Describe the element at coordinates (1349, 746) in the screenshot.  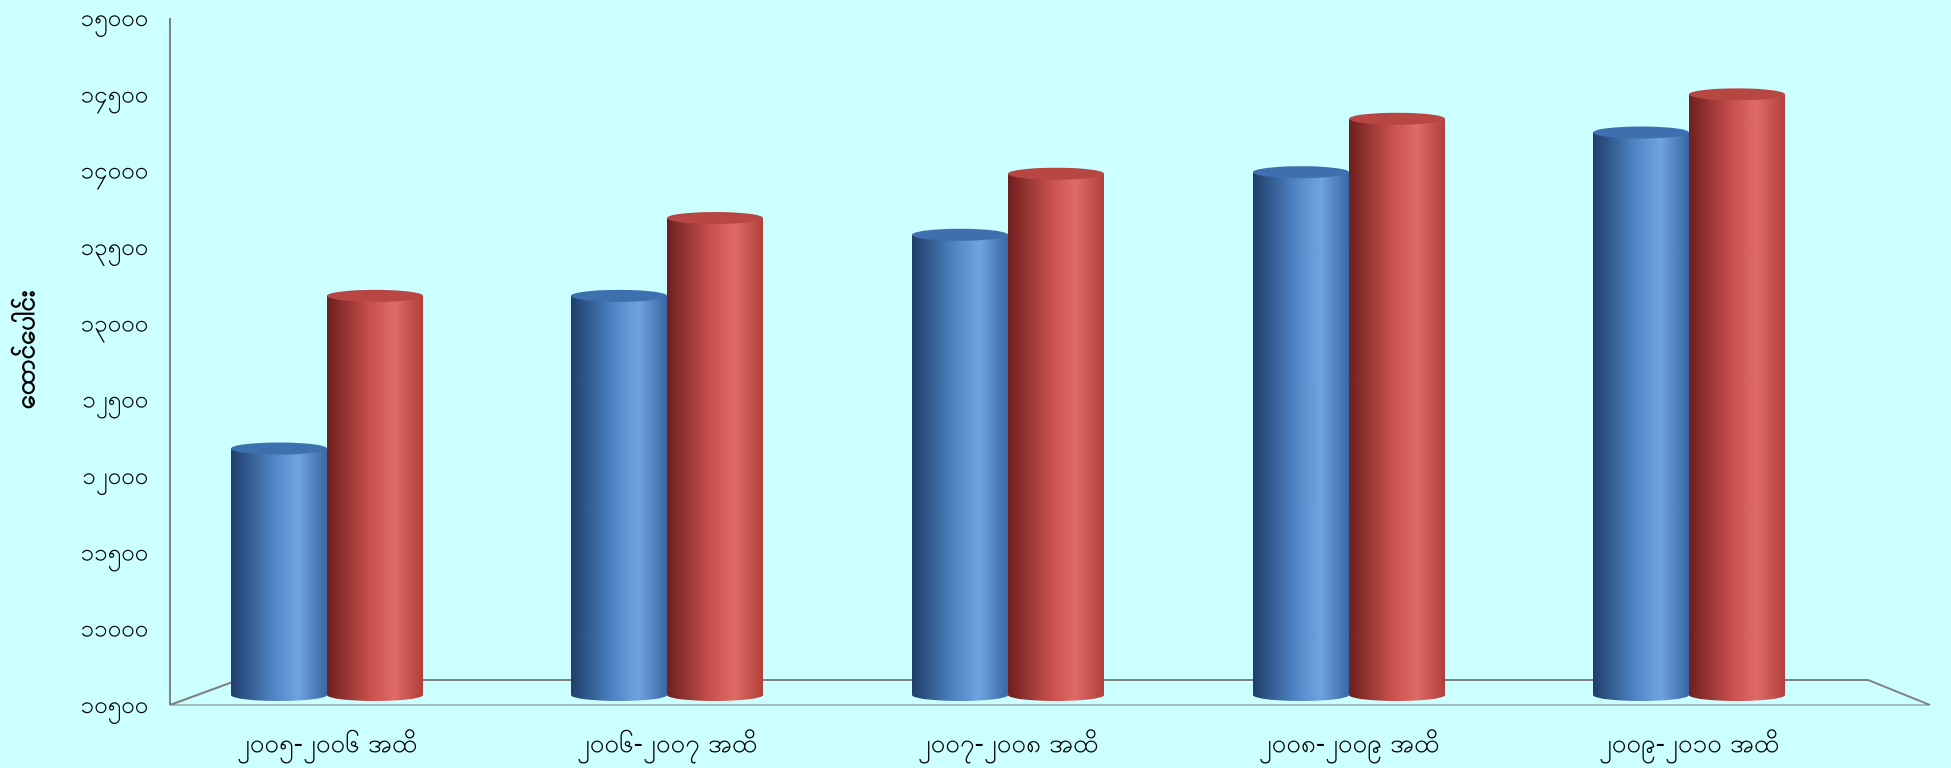
I see `x-tick-label: ၂၀၀၈-၂၀၀၉ အထိ` at that location.